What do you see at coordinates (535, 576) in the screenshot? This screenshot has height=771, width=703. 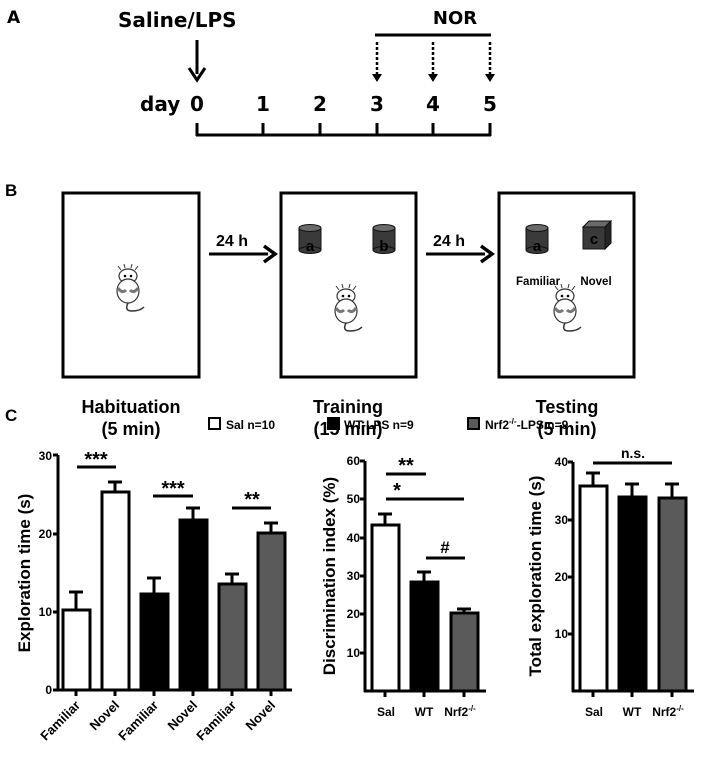 I see `y-axis-label: Total exploration time (s)` at bounding box center [535, 576].